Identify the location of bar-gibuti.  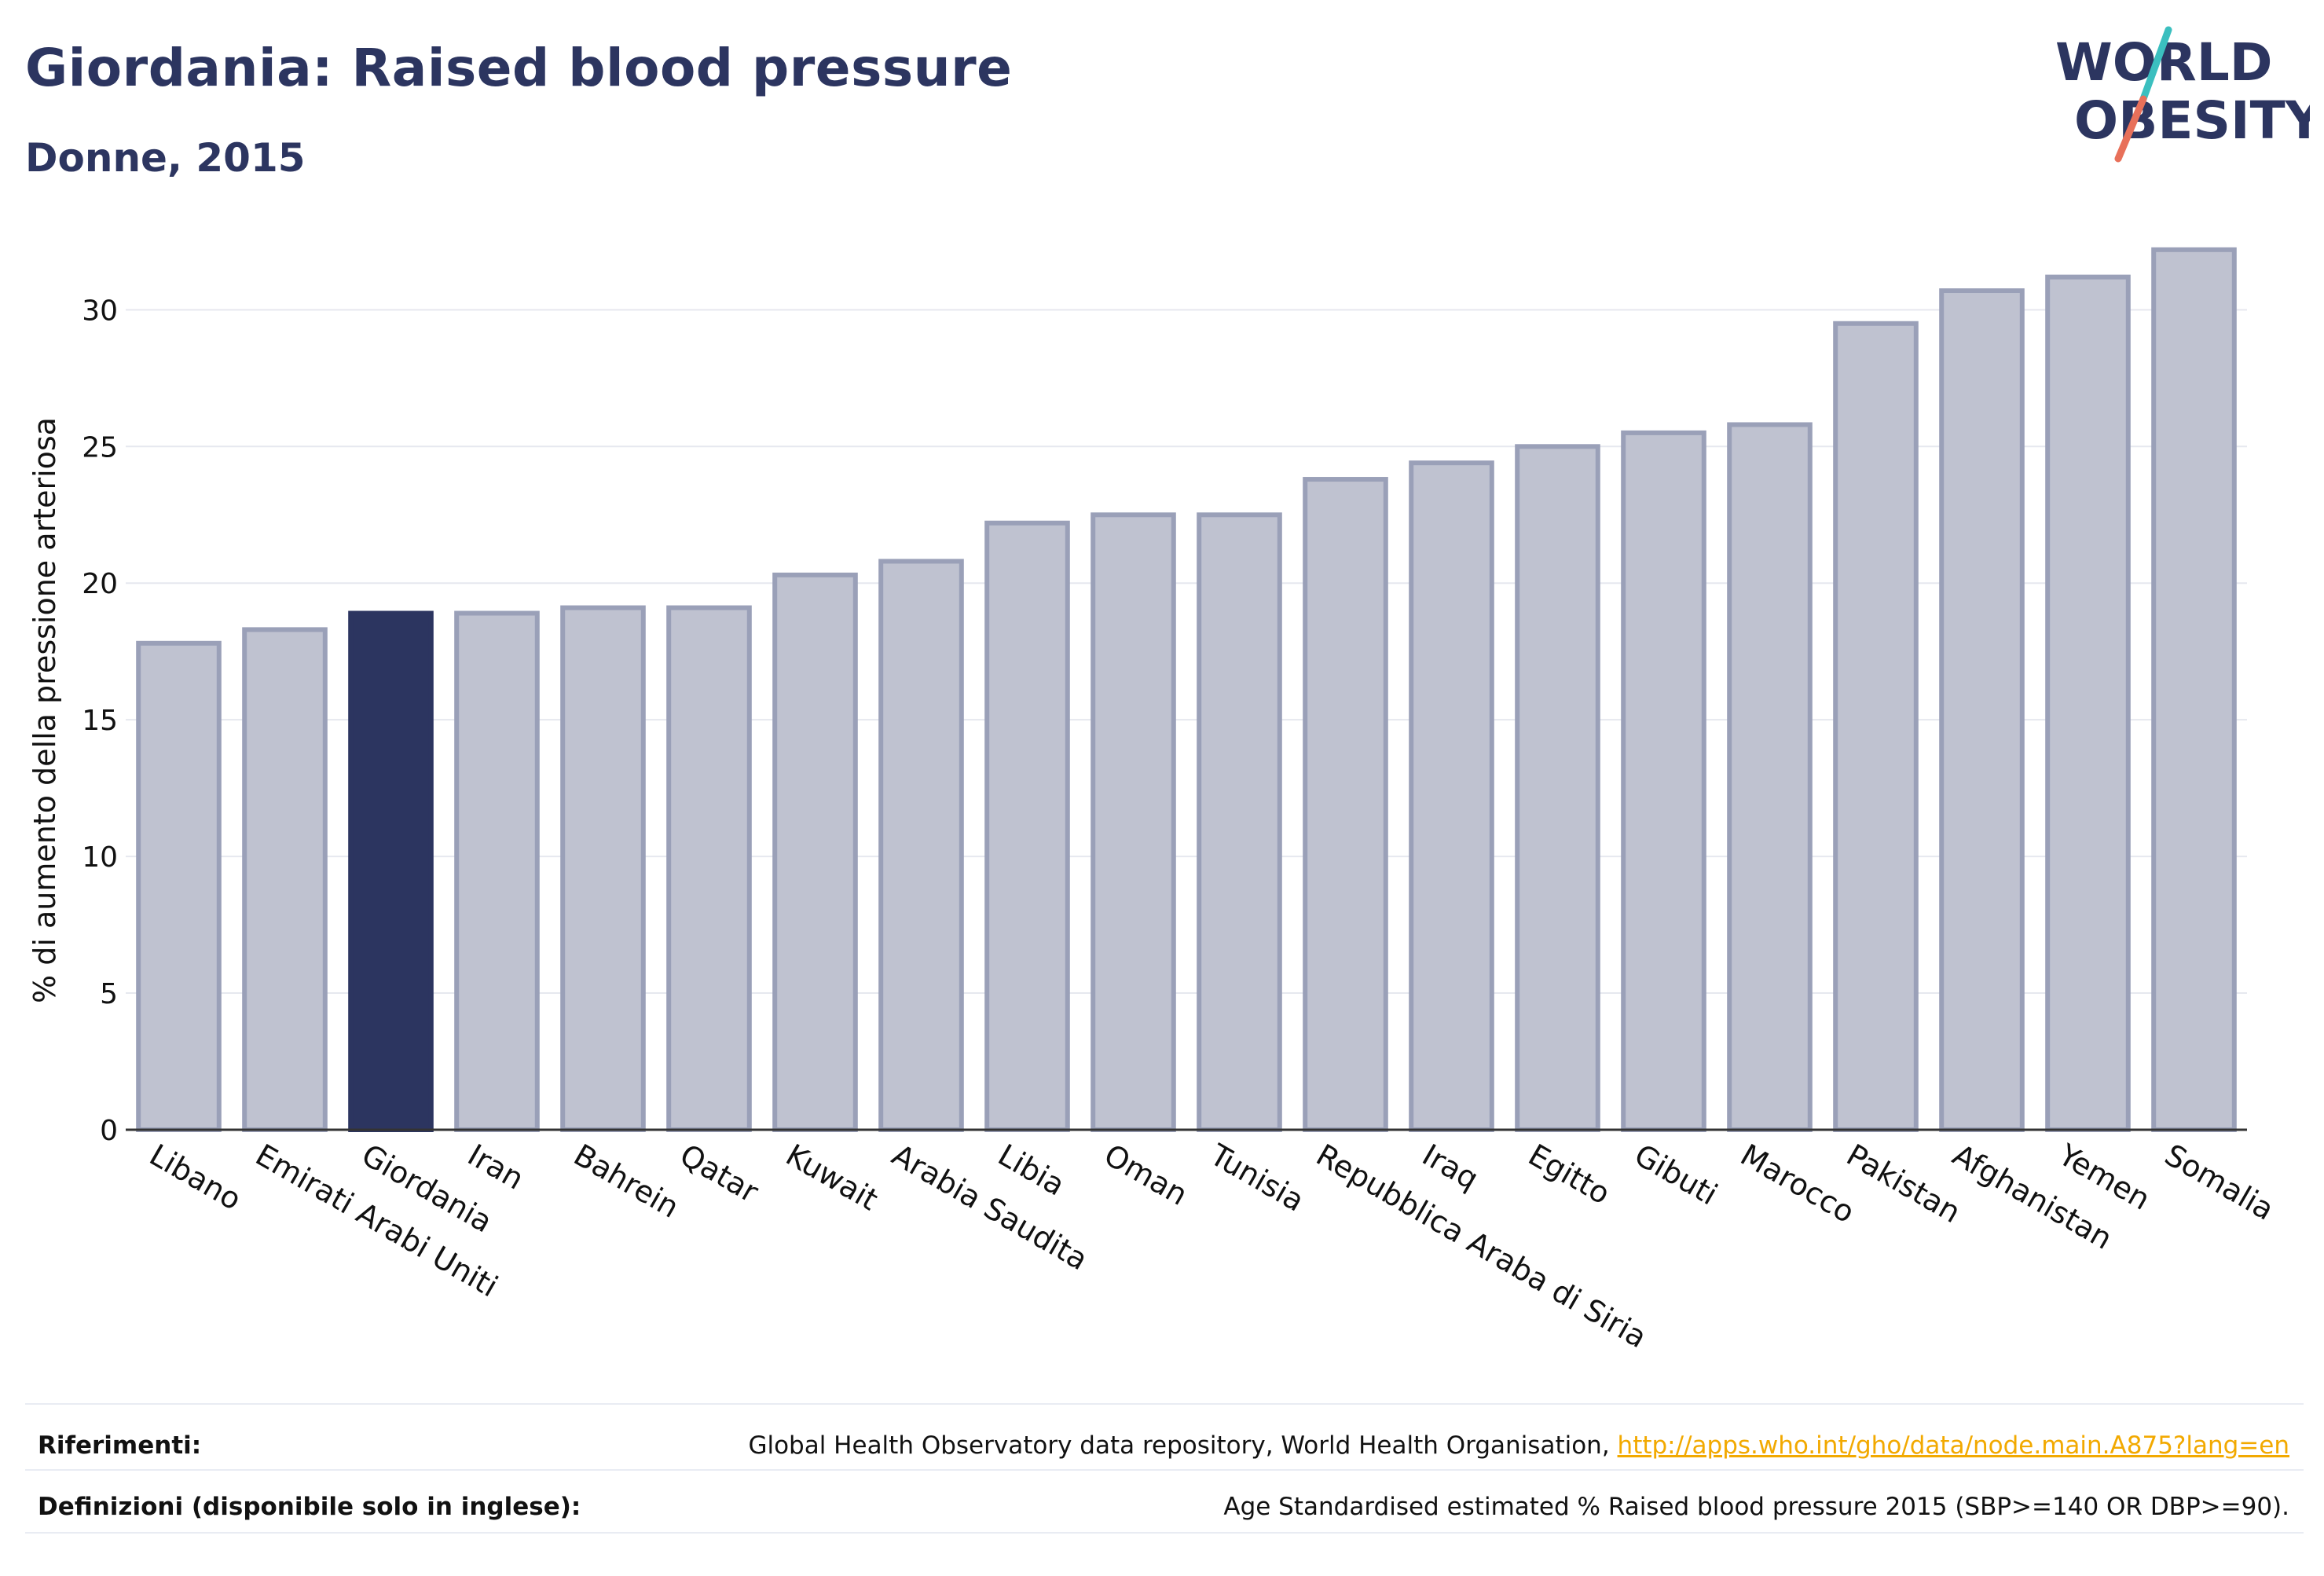
(1663, 781).